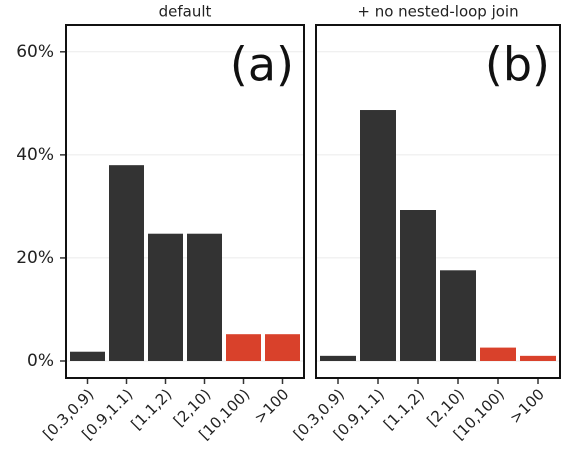 Image resolution: width=564 pixels, height=468 pixels. Describe the element at coordinates (40, 361) in the screenshot. I see `y-tick-label: 0%` at that location.